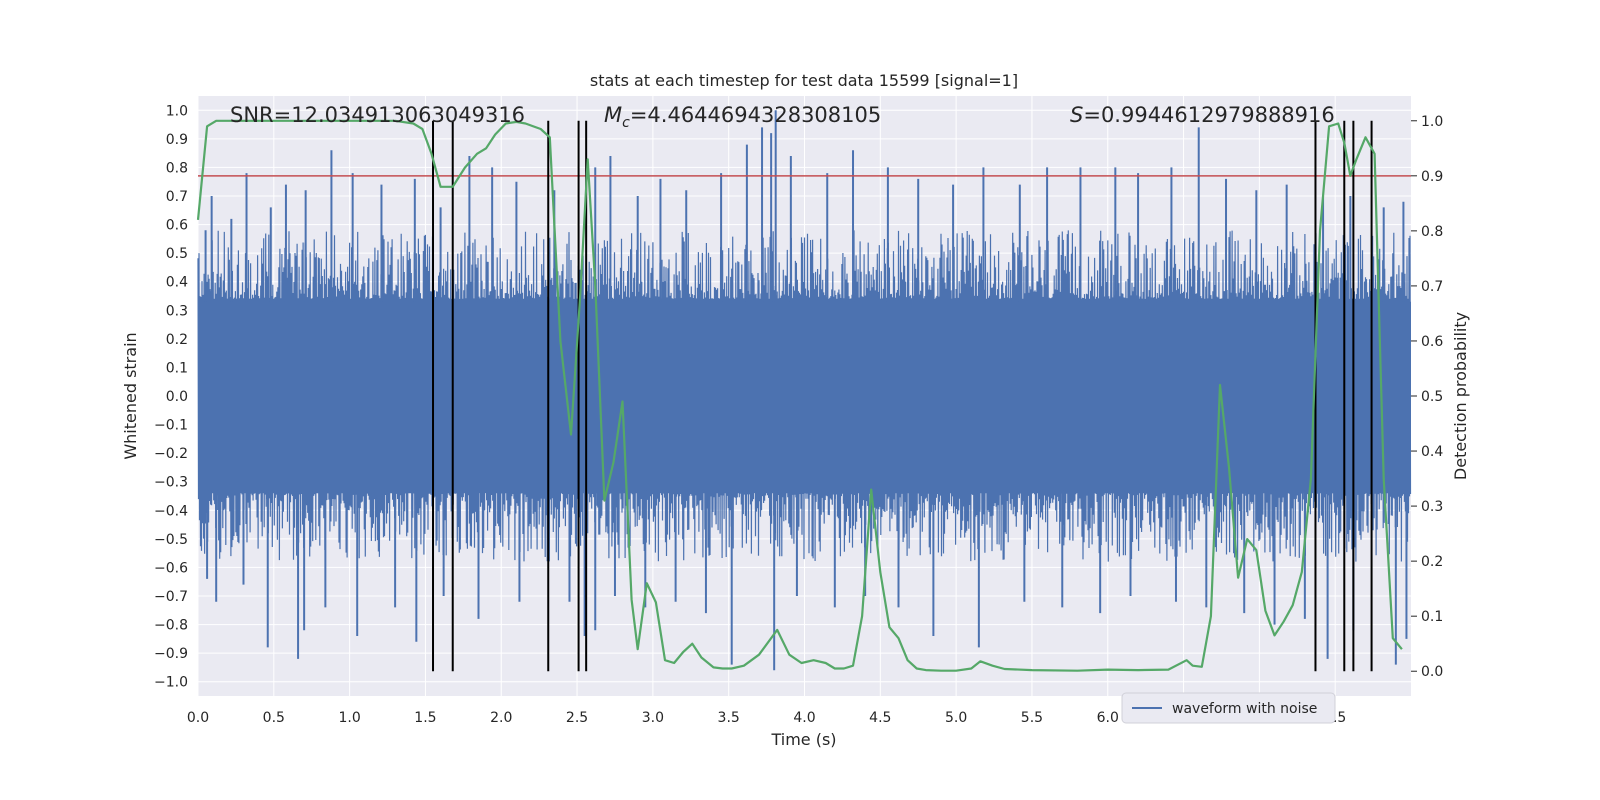 The height and width of the screenshot is (800, 1600). Describe the element at coordinates (171, 483) in the screenshot. I see `y-tick-label: −0.3` at that location.